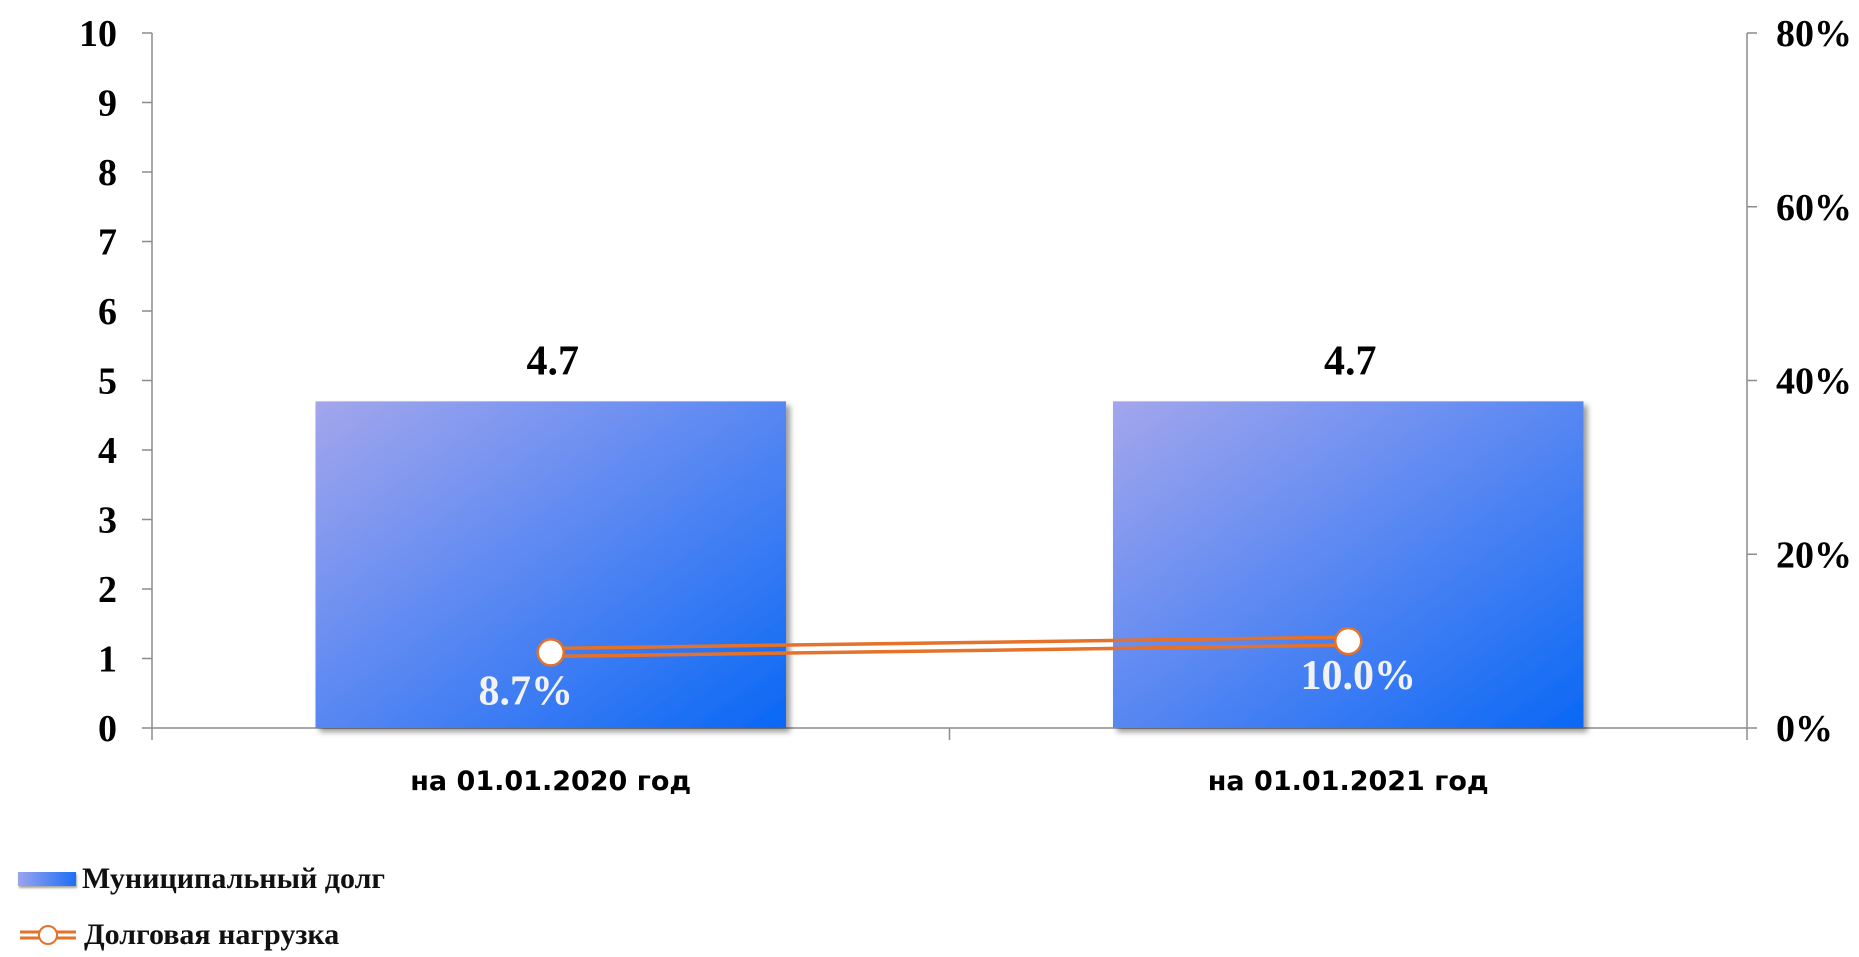  What do you see at coordinates (107, 660) in the screenshot?
I see `left-axis-tick-label: 1` at bounding box center [107, 660].